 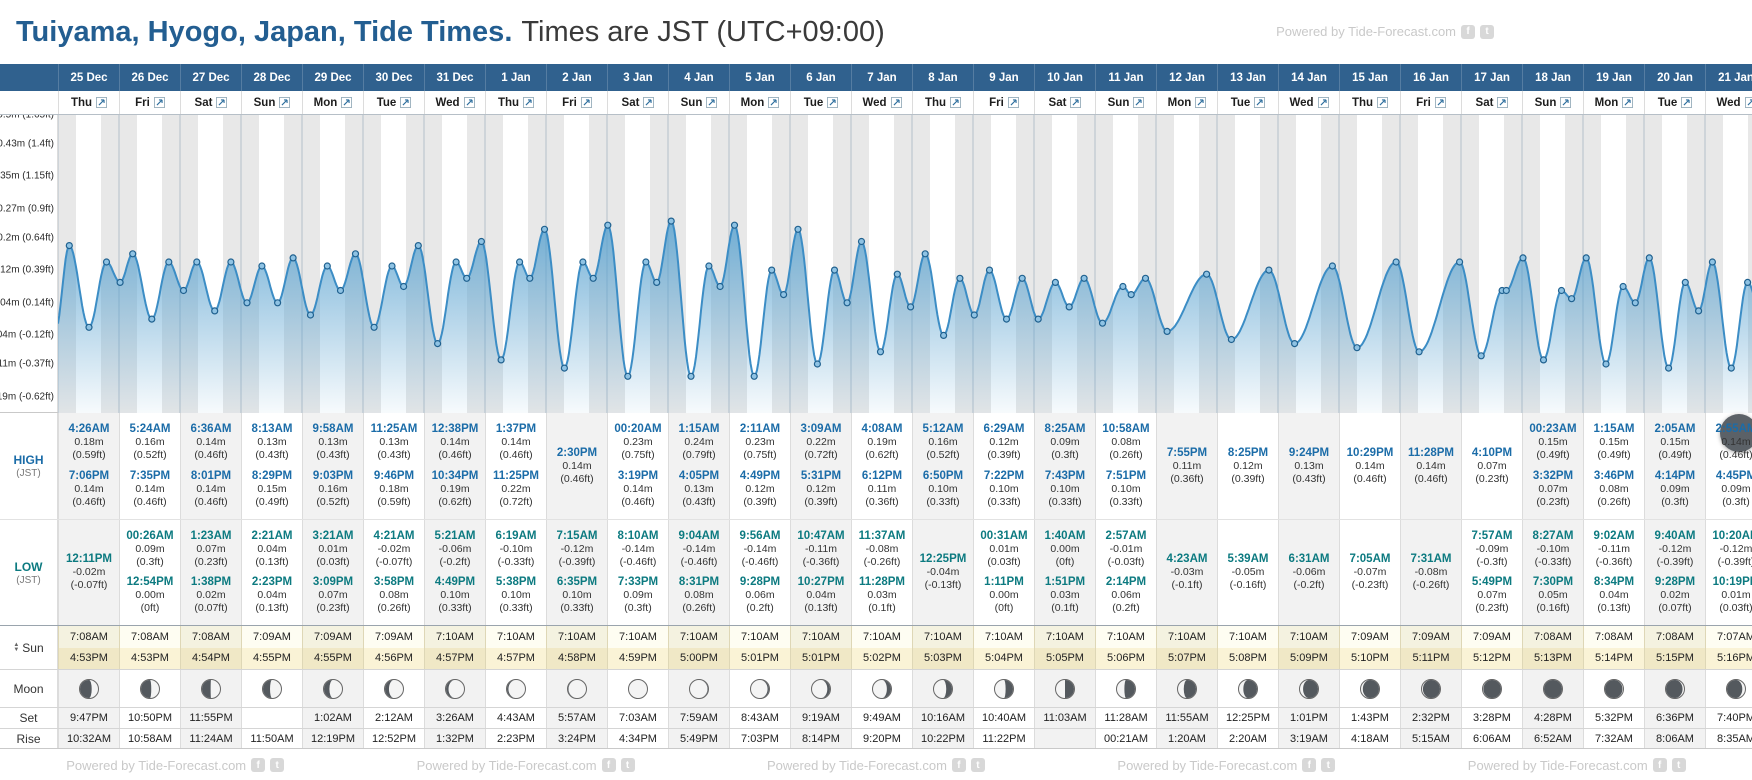 What do you see at coordinates (272, 535) in the screenshot?
I see `tide-time: 2:21AM` at bounding box center [272, 535].